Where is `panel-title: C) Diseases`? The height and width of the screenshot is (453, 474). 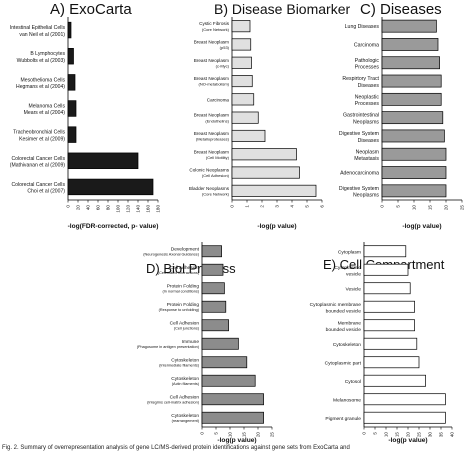 panel-title: C) Diseases is located at coordinates (401, 9).